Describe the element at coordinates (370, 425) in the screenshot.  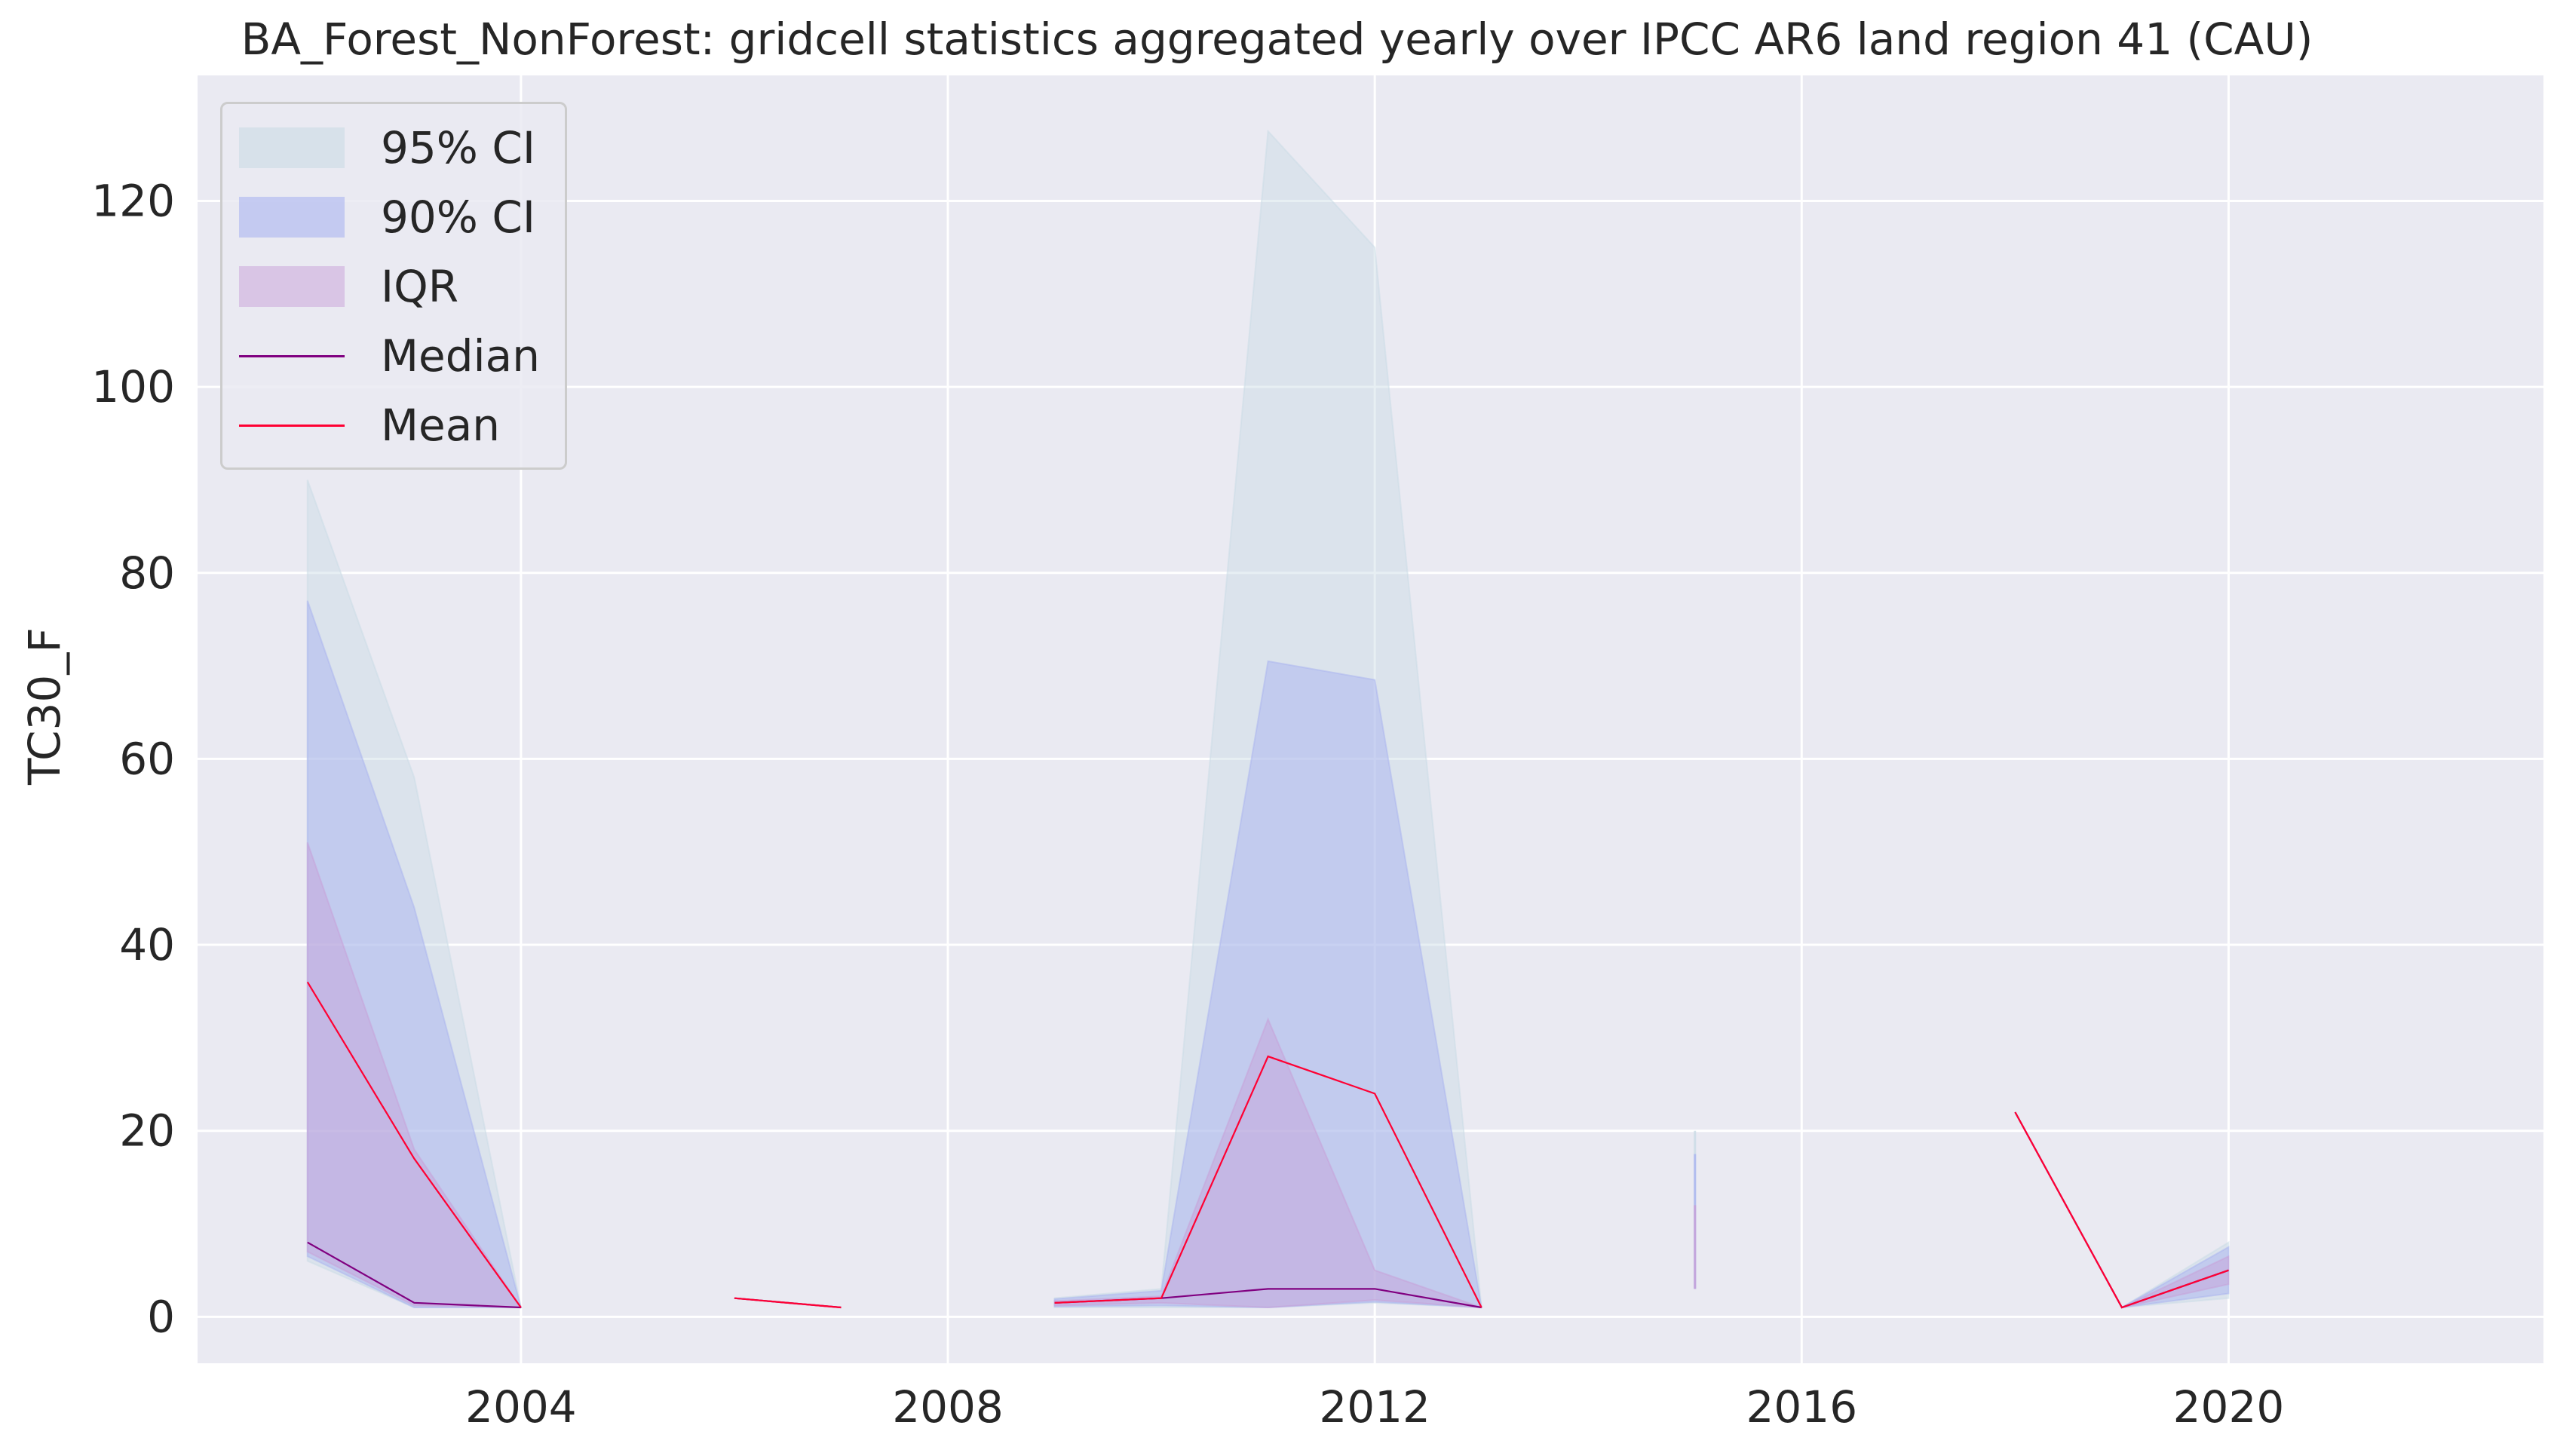
I see `legend-item-mean: Mean` at that location.